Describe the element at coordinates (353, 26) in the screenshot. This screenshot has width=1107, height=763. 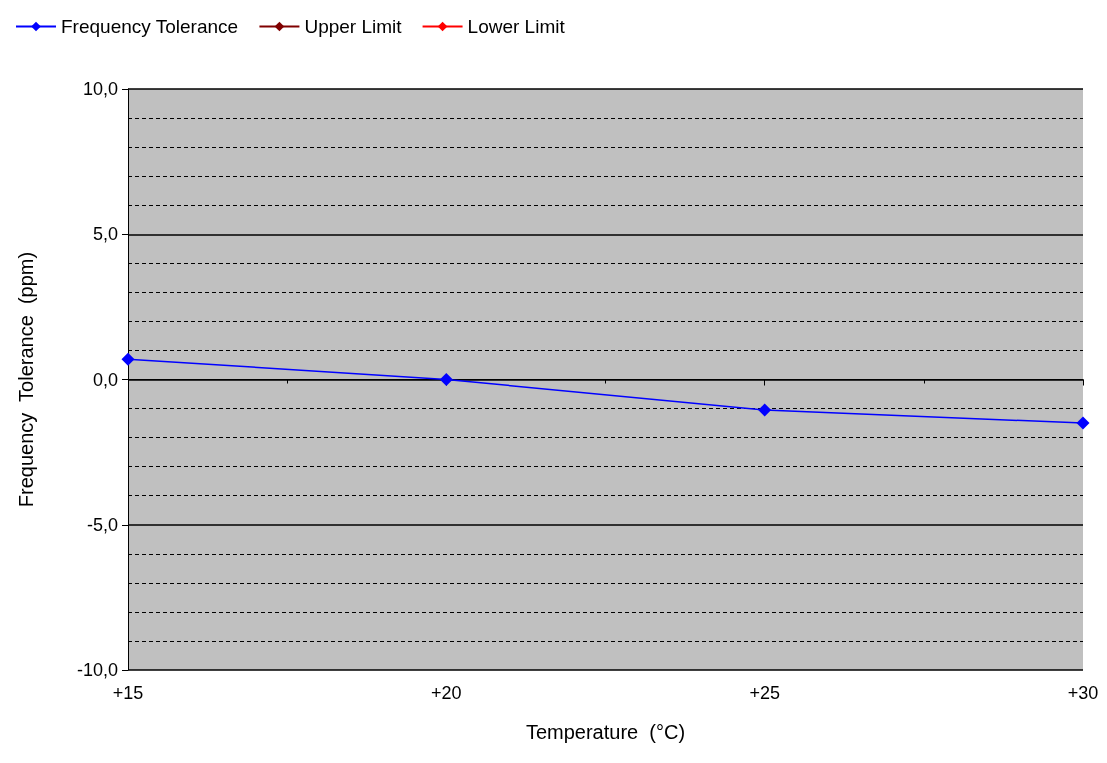
I see `legend-label: Upper Limit` at that location.